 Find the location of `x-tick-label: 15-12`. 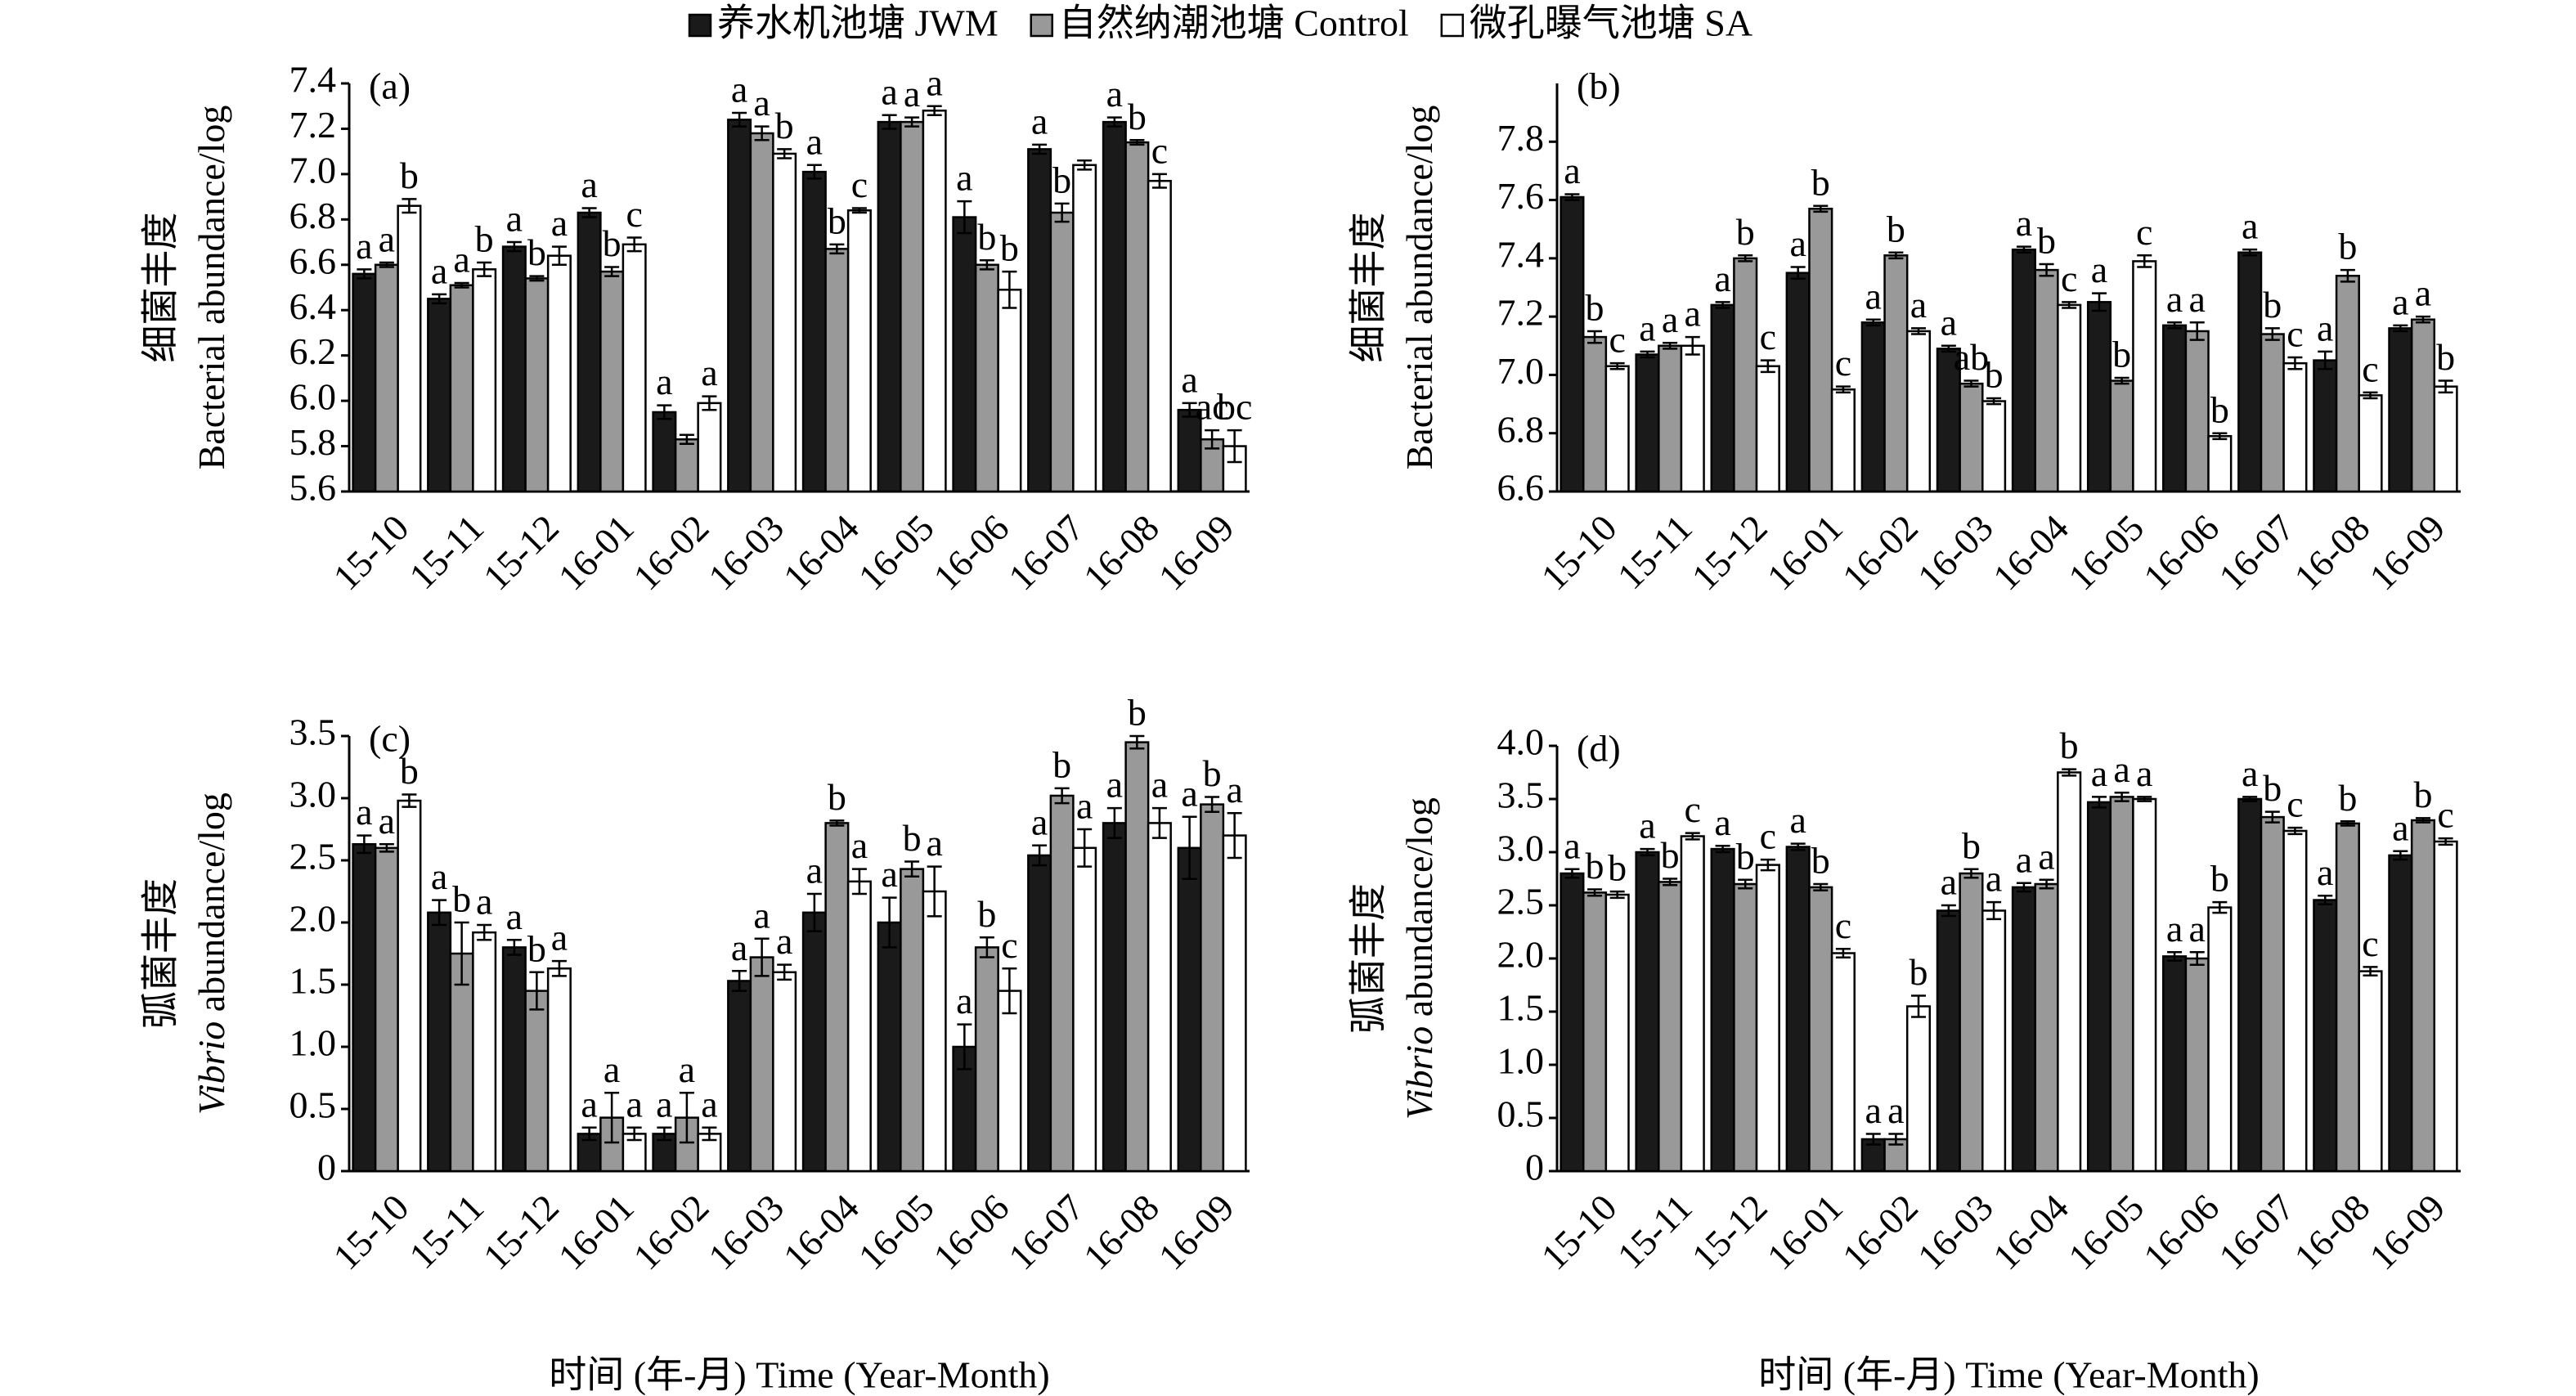

x-tick-label: 15-12 is located at coordinates (1730, 1231).